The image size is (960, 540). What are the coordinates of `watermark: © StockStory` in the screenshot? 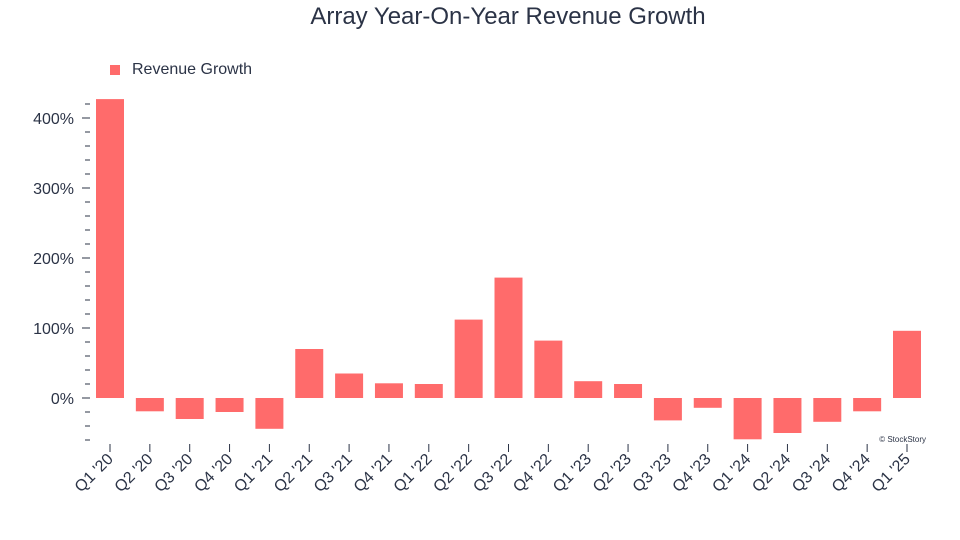 It's located at (902, 439).